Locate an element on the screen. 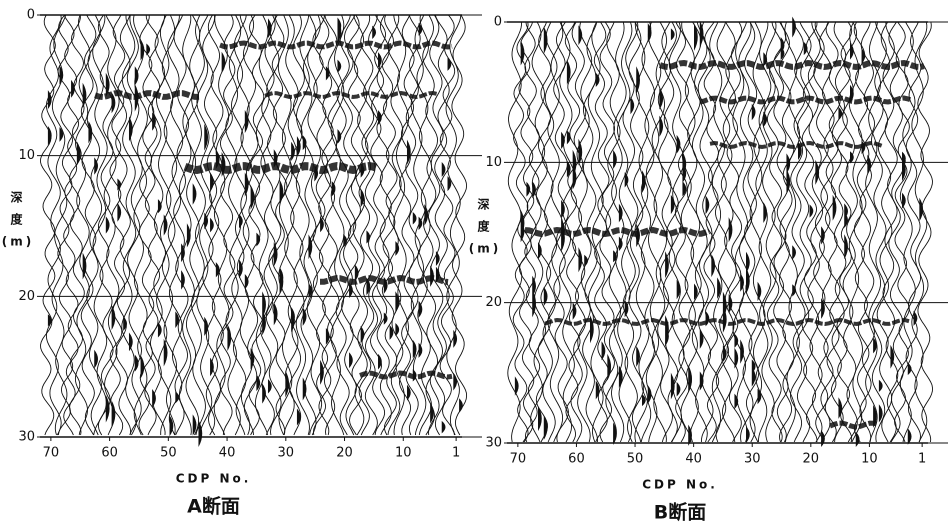 The height and width of the screenshot is (525, 951). y-tick-label: 30 is located at coordinates (26, 437).